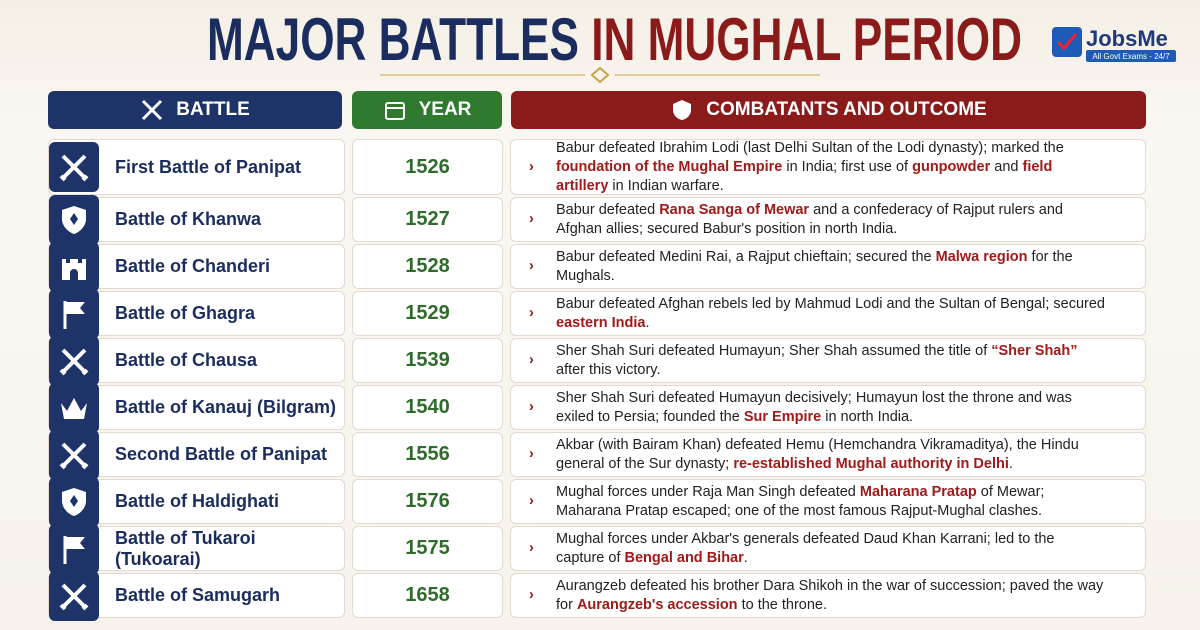 The width and height of the screenshot is (1200, 630). What do you see at coordinates (600, 75) in the screenshot?
I see `ornament` at bounding box center [600, 75].